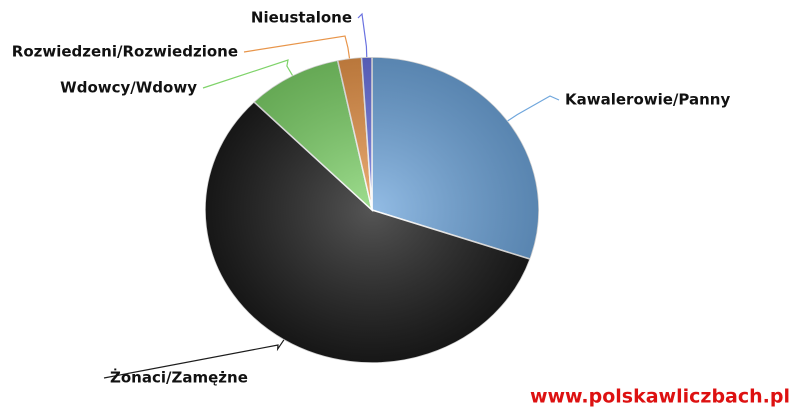 The width and height of the screenshot is (801, 410). Describe the element at coordinates (179, 377) in the screenshot. I see `slice-label: Żonaci/Zamężne` at that location.